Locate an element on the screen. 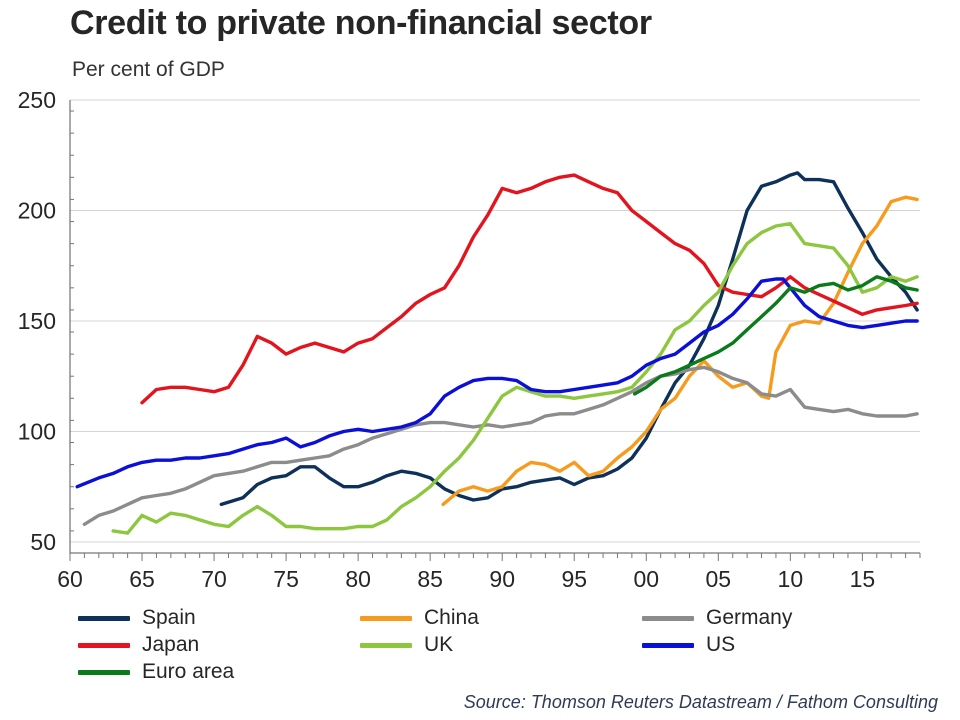 The width and height of the screenshot is (960, 720). x-tick-label: 60 is located at coordinates (70, 579).